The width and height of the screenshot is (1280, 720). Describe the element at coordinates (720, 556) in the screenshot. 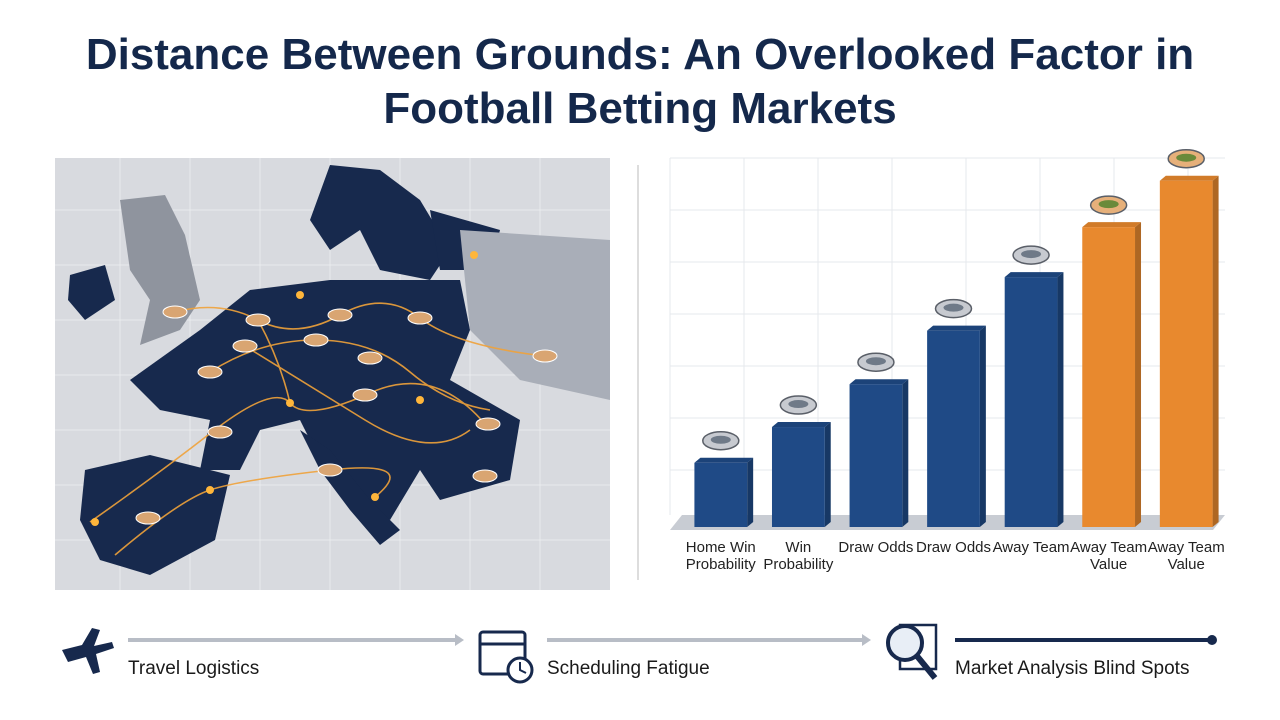

I see `x-tick-label: Home Win Probability` at that location.